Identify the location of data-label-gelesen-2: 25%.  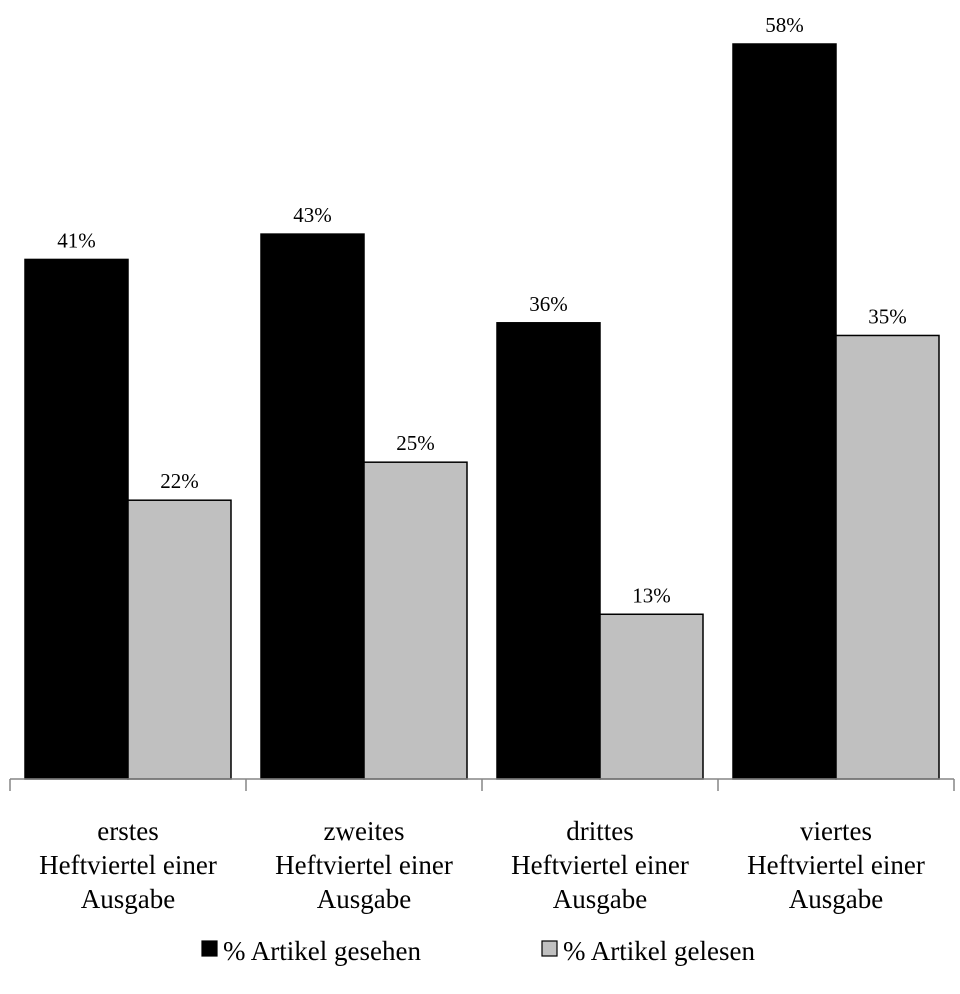
(415, 443).